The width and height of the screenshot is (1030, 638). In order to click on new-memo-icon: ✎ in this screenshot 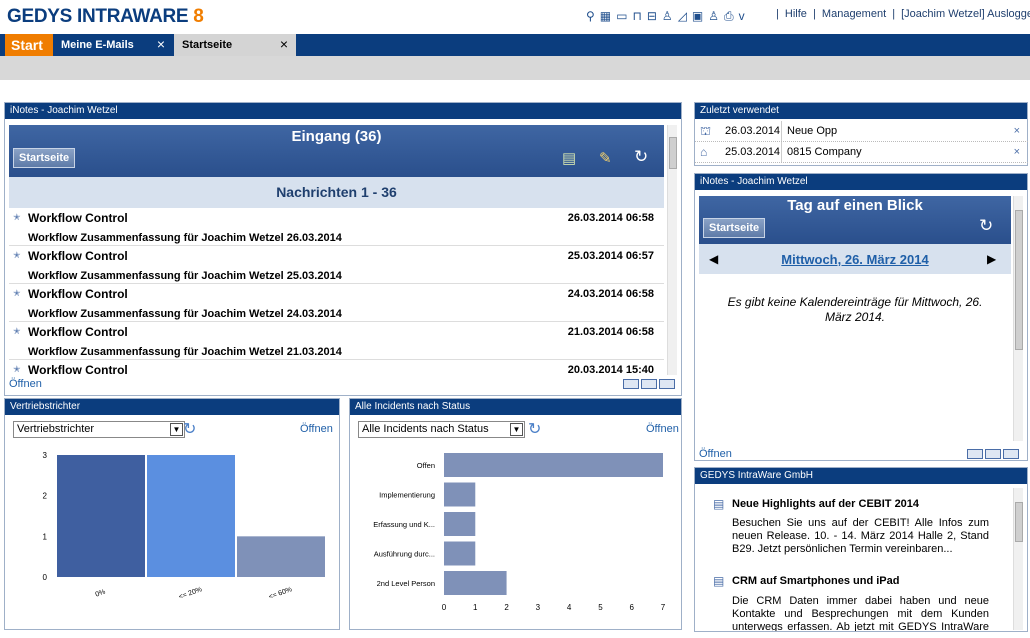, I will do `click(605, 158)`.